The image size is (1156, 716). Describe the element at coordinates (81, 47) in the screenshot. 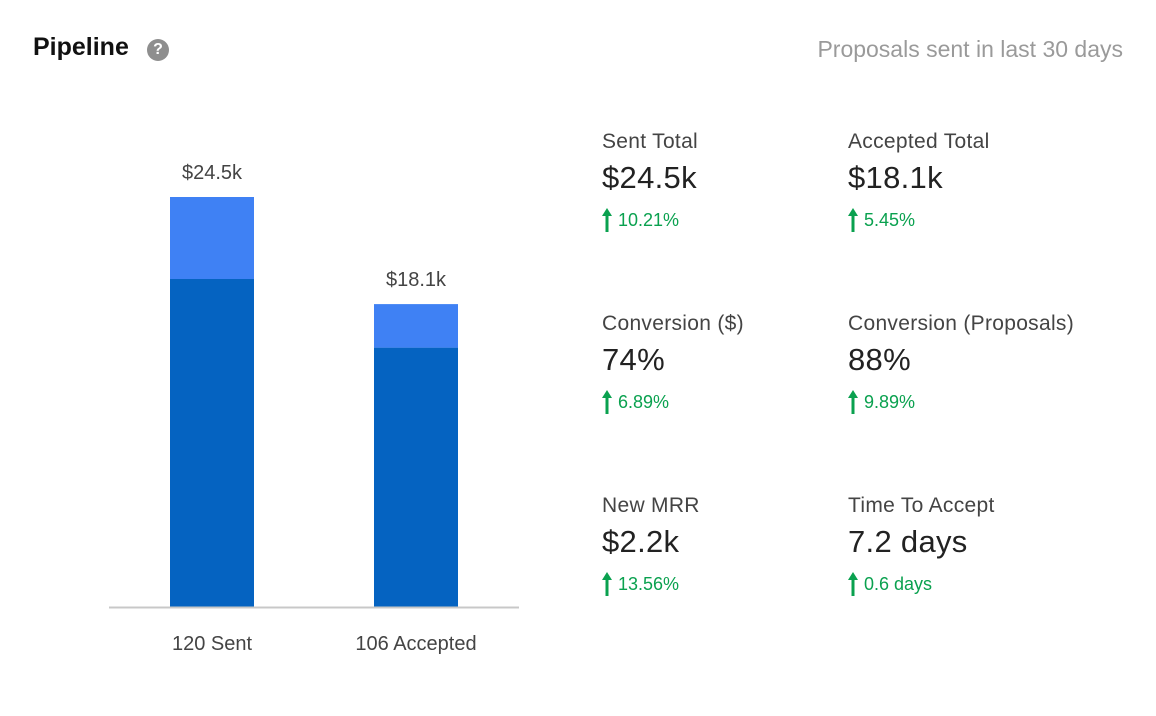

I see `page-title: Pipeline` at that location.